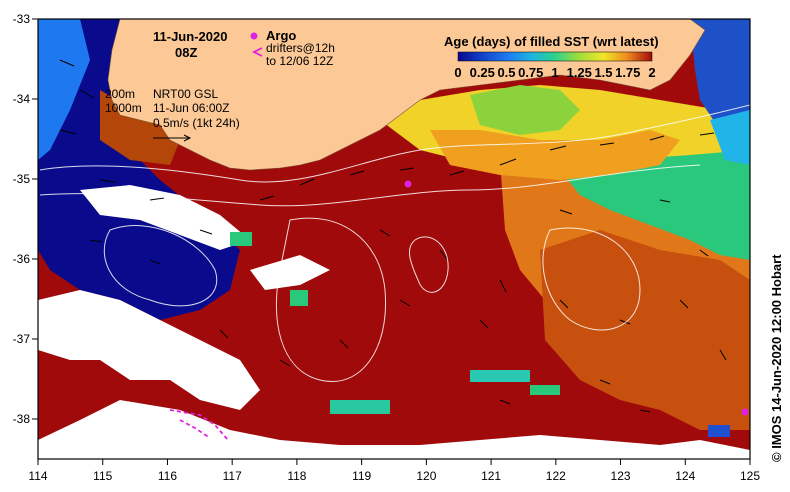  I want to click on x-tick-label: 121, so click(491, 476).